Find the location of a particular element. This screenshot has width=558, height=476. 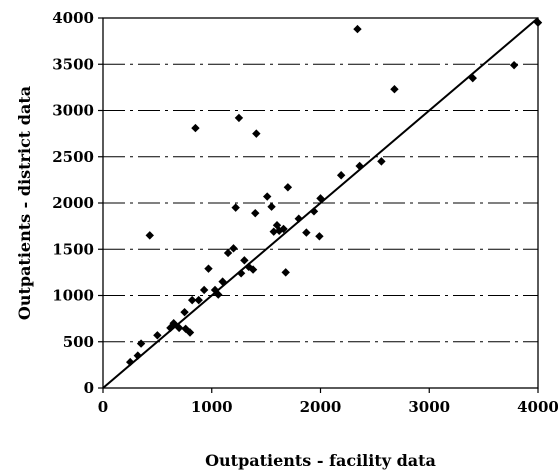

y-tick-label: 3000 is located at coordinates (73, 111).